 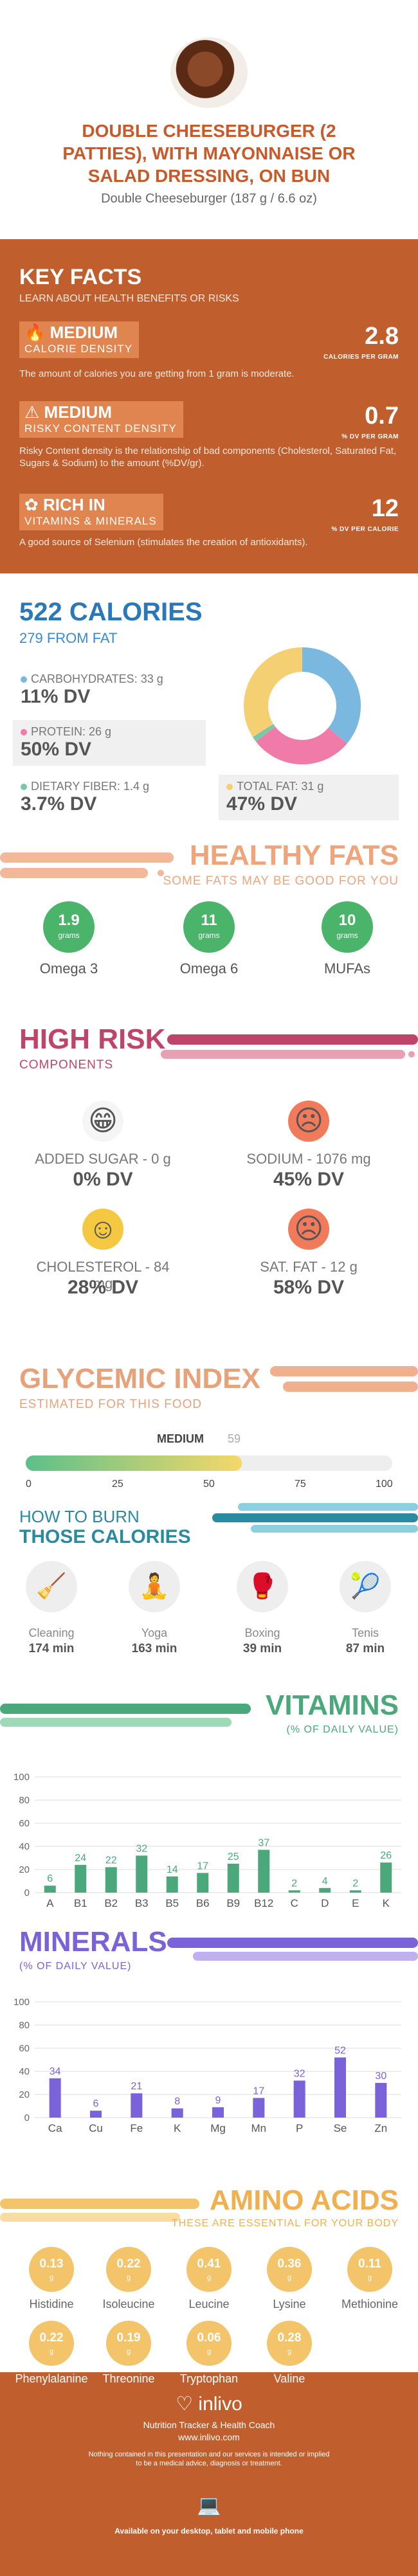 I want to click on yoga-icon: 🧘, so click(x=154, y=1586).